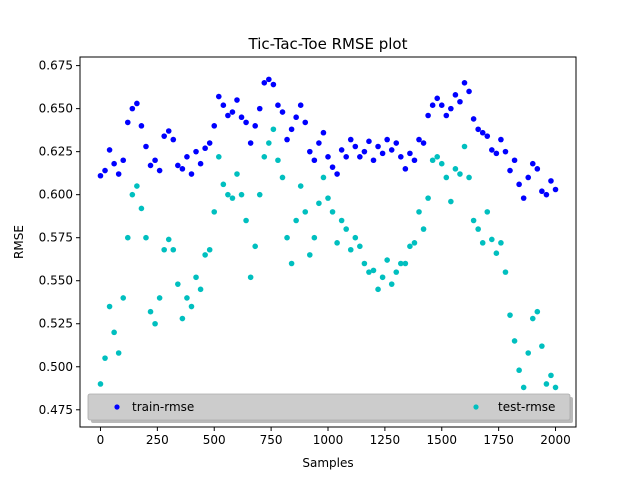 The height and width of the screenshot is (480, 640). I want to click on y-tick-label: 0.525, so click(56, 324).